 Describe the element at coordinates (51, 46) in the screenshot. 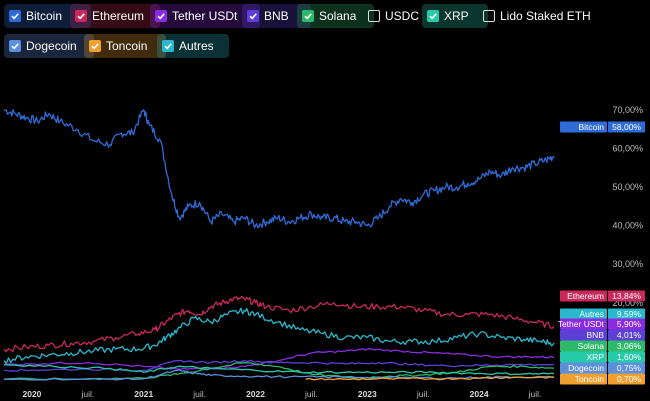

I see `legend-label: Dogecoin` at that location.